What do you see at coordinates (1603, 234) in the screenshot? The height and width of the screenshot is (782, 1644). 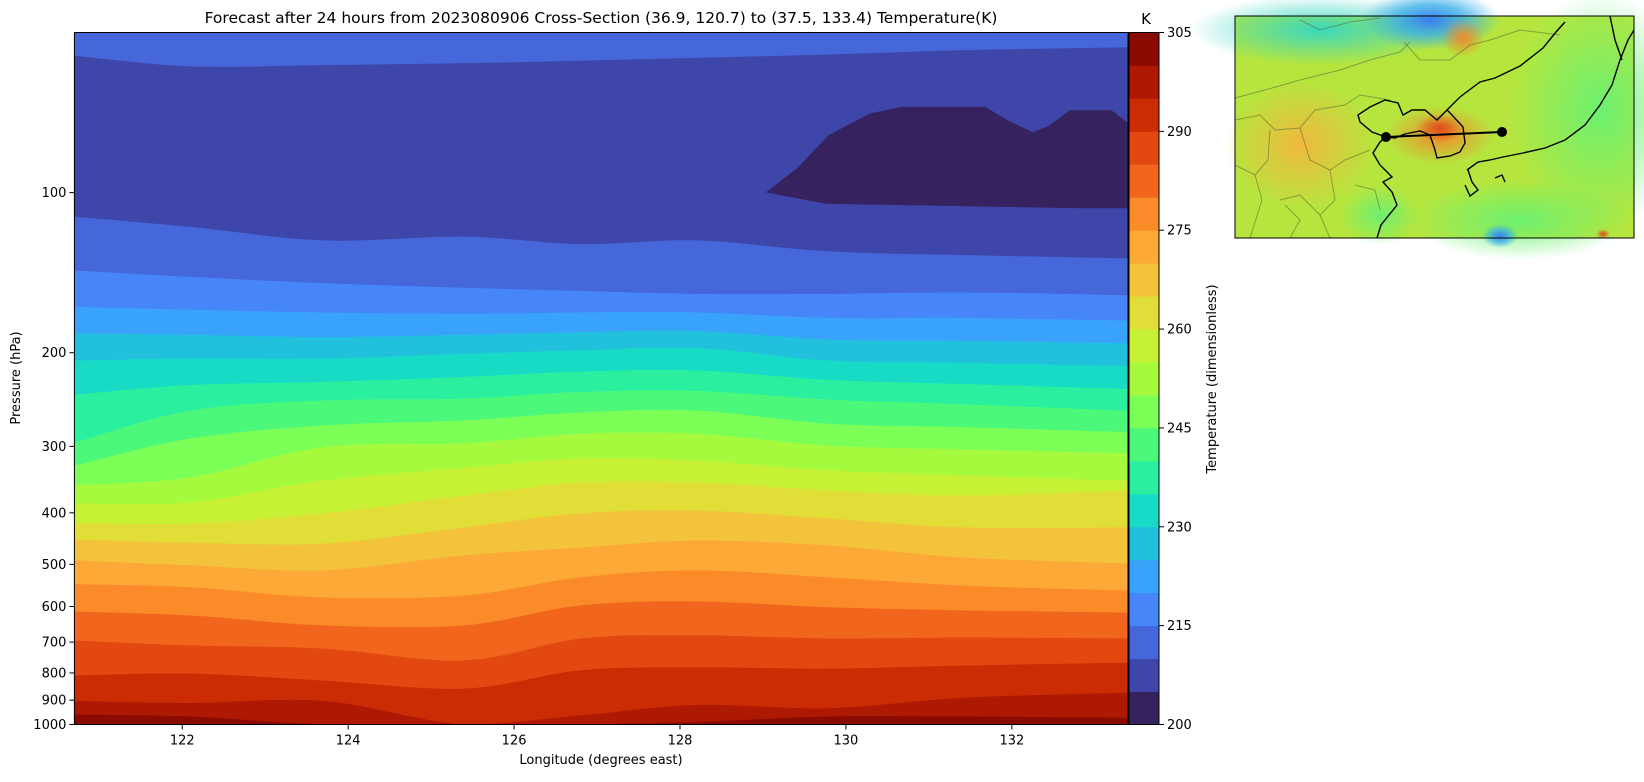 I see `map-field-hot-spot` at bounding box center [1603, 234].